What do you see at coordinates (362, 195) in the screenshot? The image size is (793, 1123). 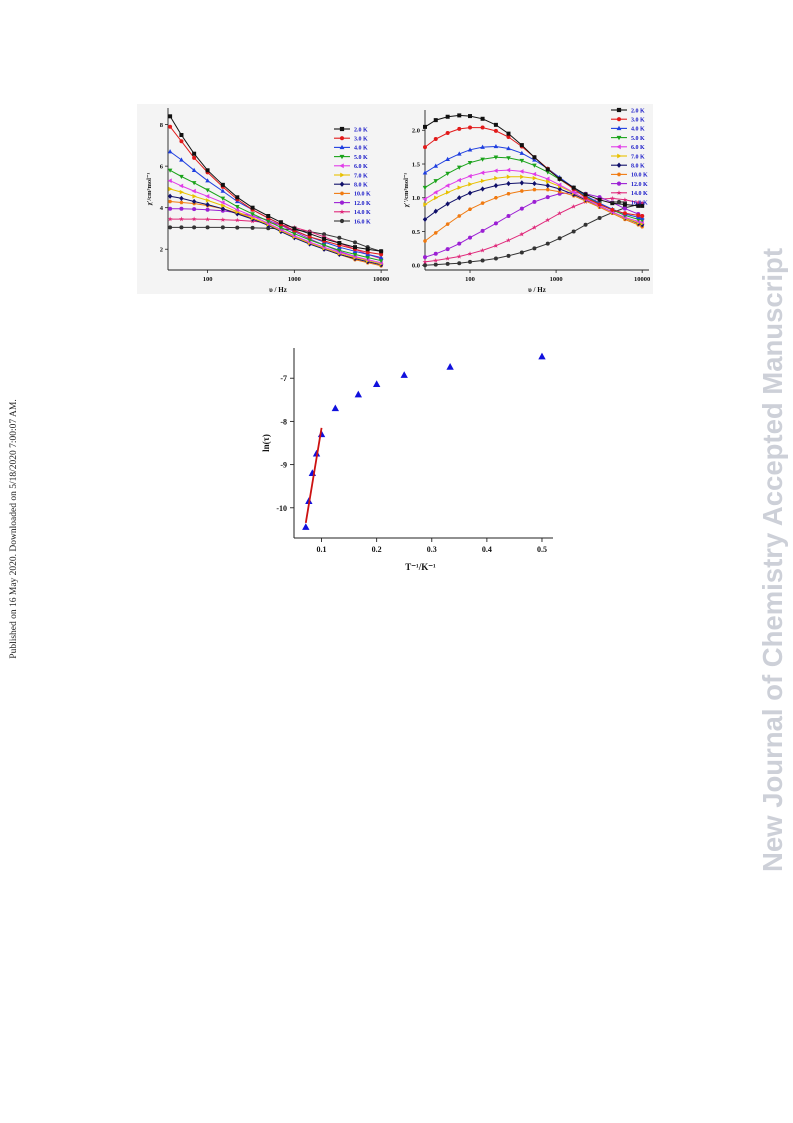 I see `chi-prime-legend-label: 10.0 K` at bounding box center [362, 195].